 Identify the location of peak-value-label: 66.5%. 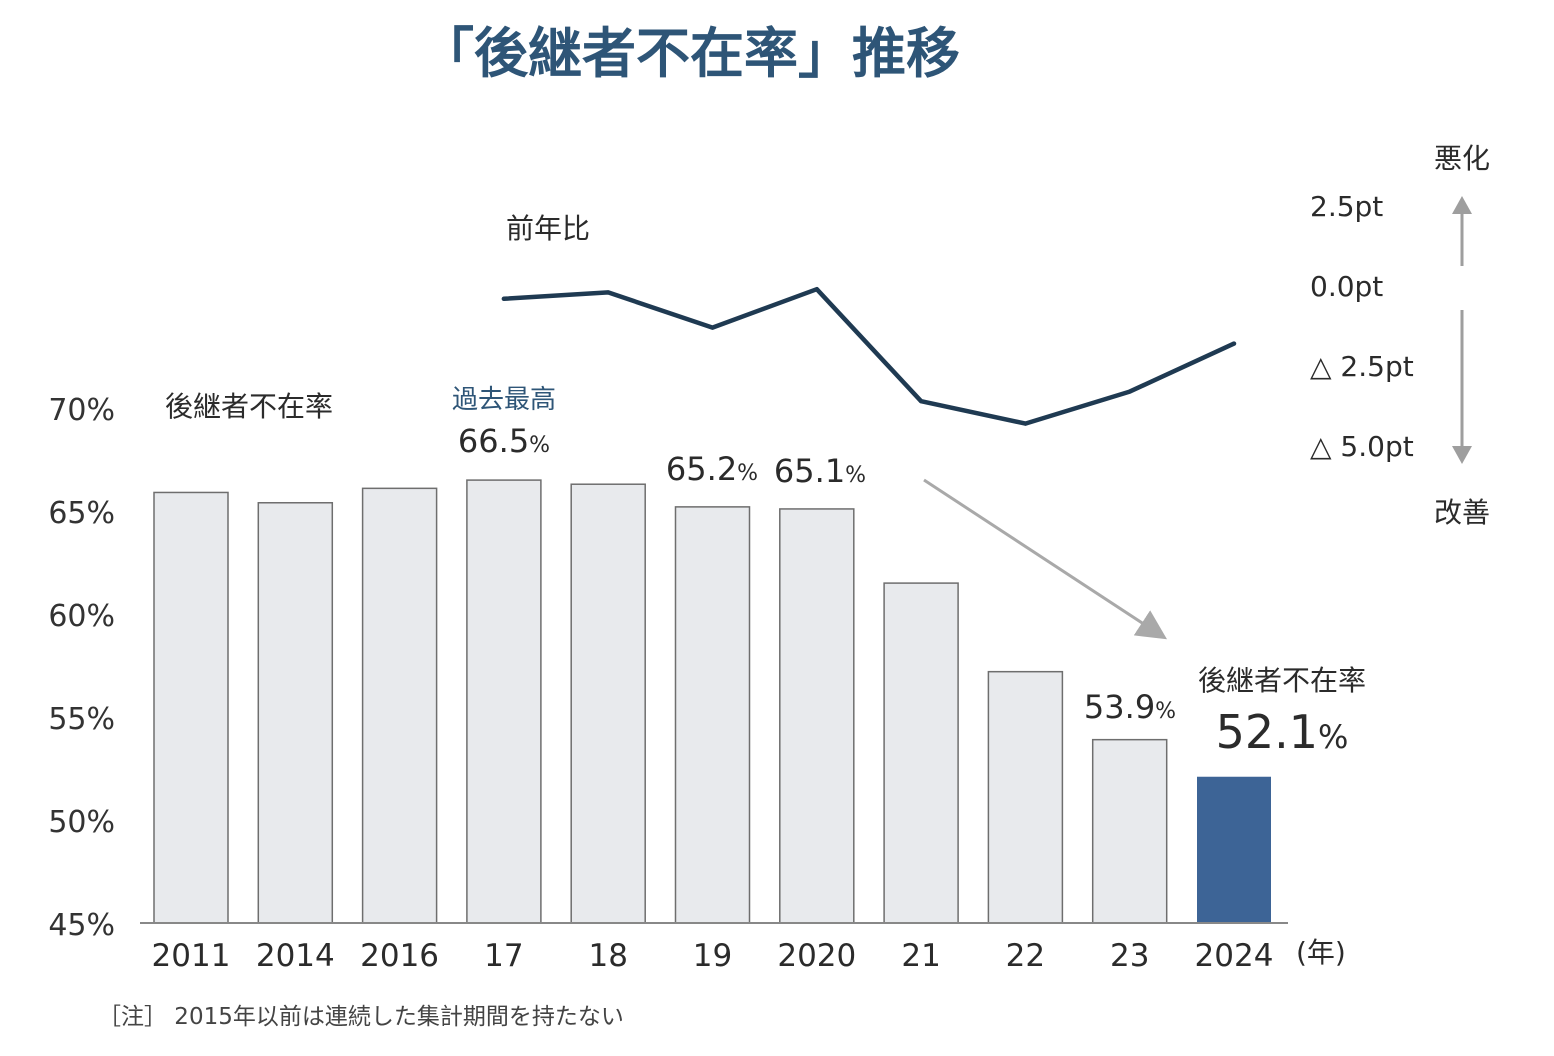
(504, 441).